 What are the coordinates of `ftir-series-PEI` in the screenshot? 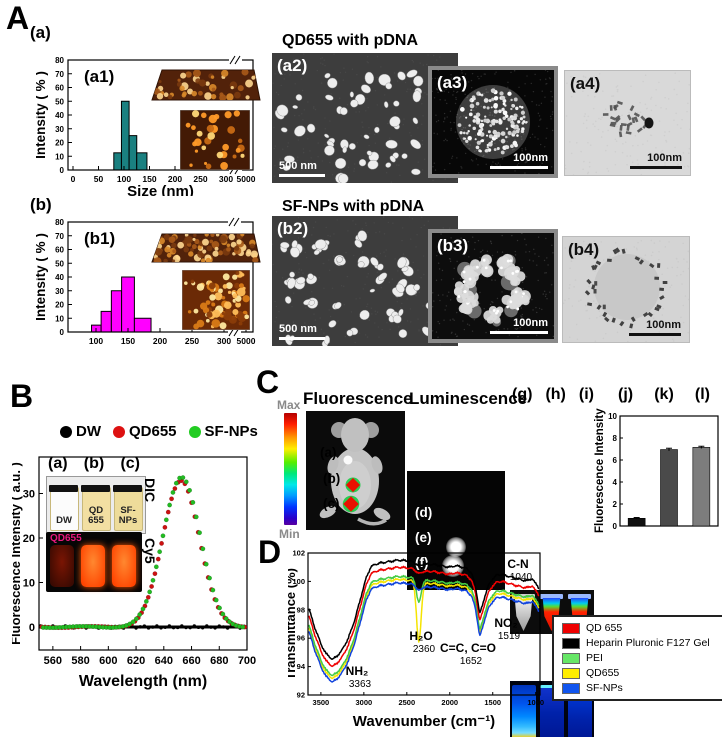 It's located at (424, 625).